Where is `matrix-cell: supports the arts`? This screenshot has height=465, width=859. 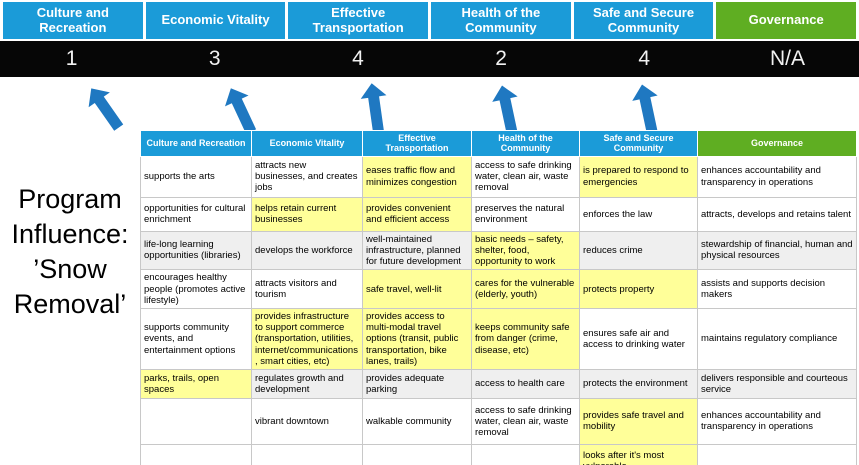 matrix-cell: supports the arts is located at coordinates (196, 176).